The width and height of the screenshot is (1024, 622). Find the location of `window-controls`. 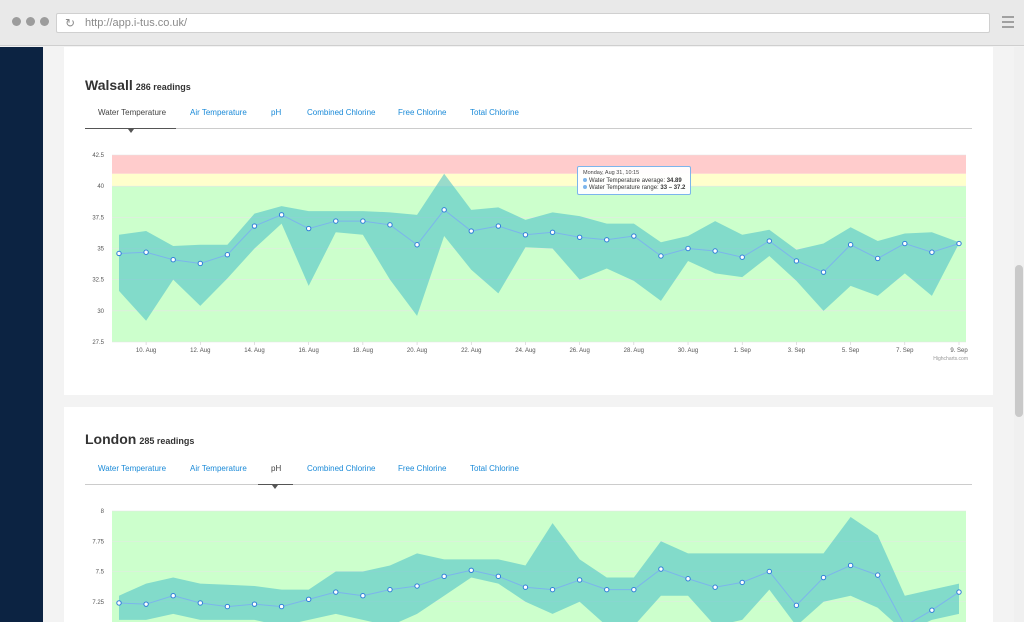

window-controls is located at coordinates (30, 21).